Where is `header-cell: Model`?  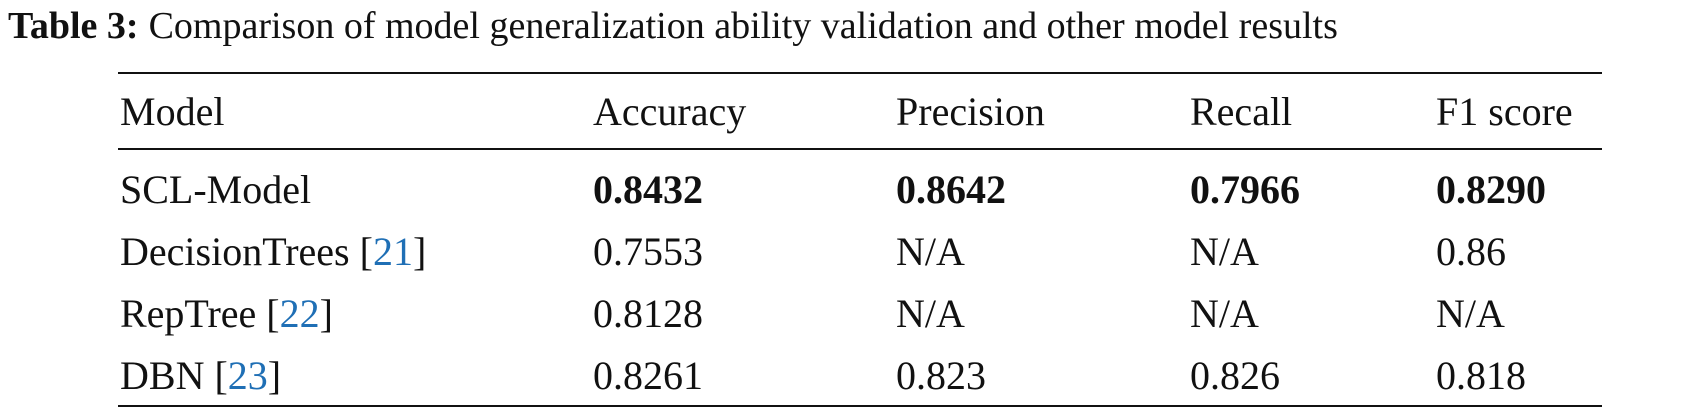 header-cell: Model is located at coordinates (172, 111).